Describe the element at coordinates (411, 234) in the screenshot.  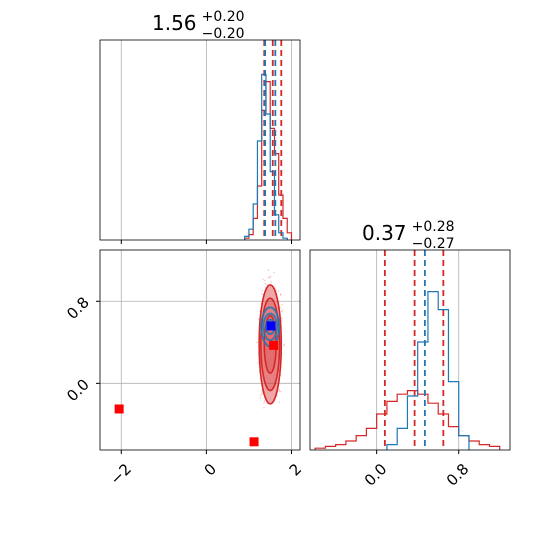
I see `marginal-param-2-title: 0.37 +0.28 −0.27` at that location.